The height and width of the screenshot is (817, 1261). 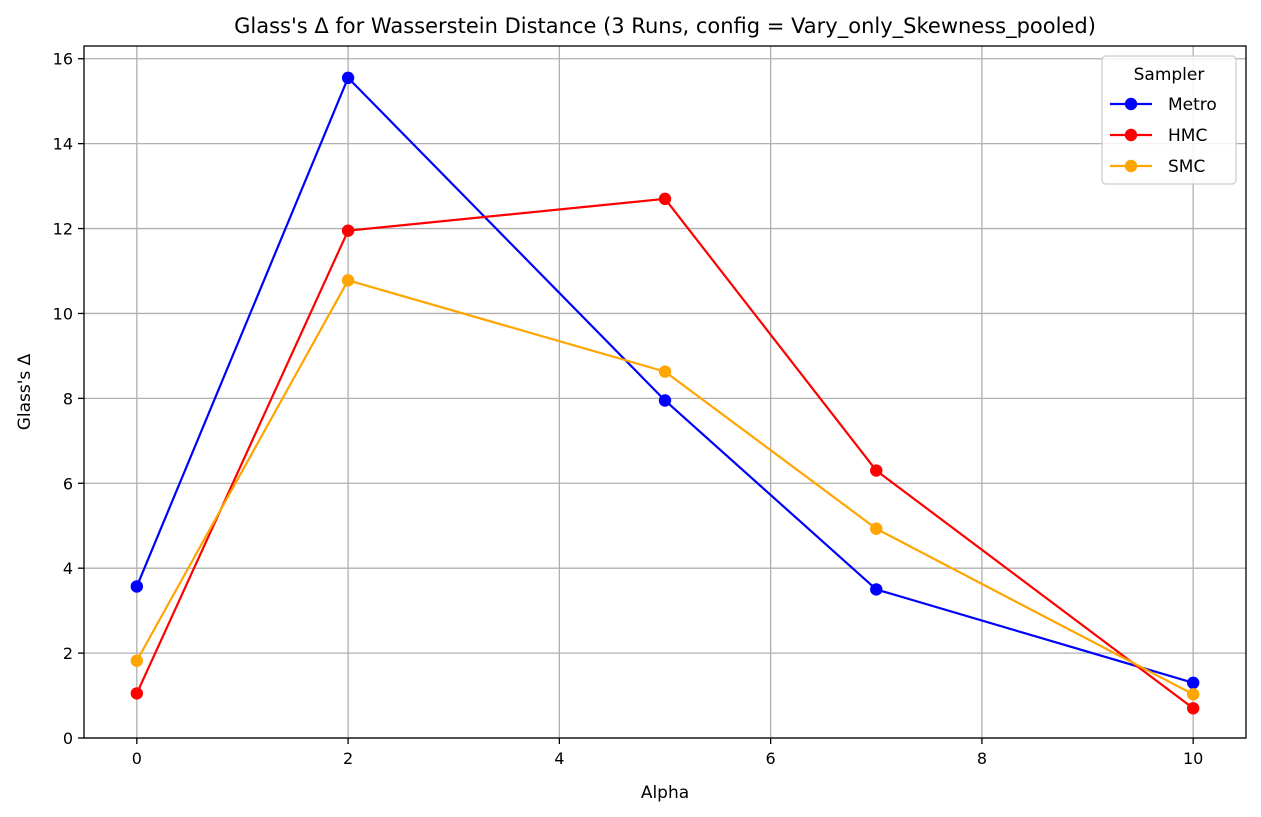 What do you see at coordinates (68, 738) in the screenshot?
I see `y-tick-label: 0` at bounding box center [68, 738].